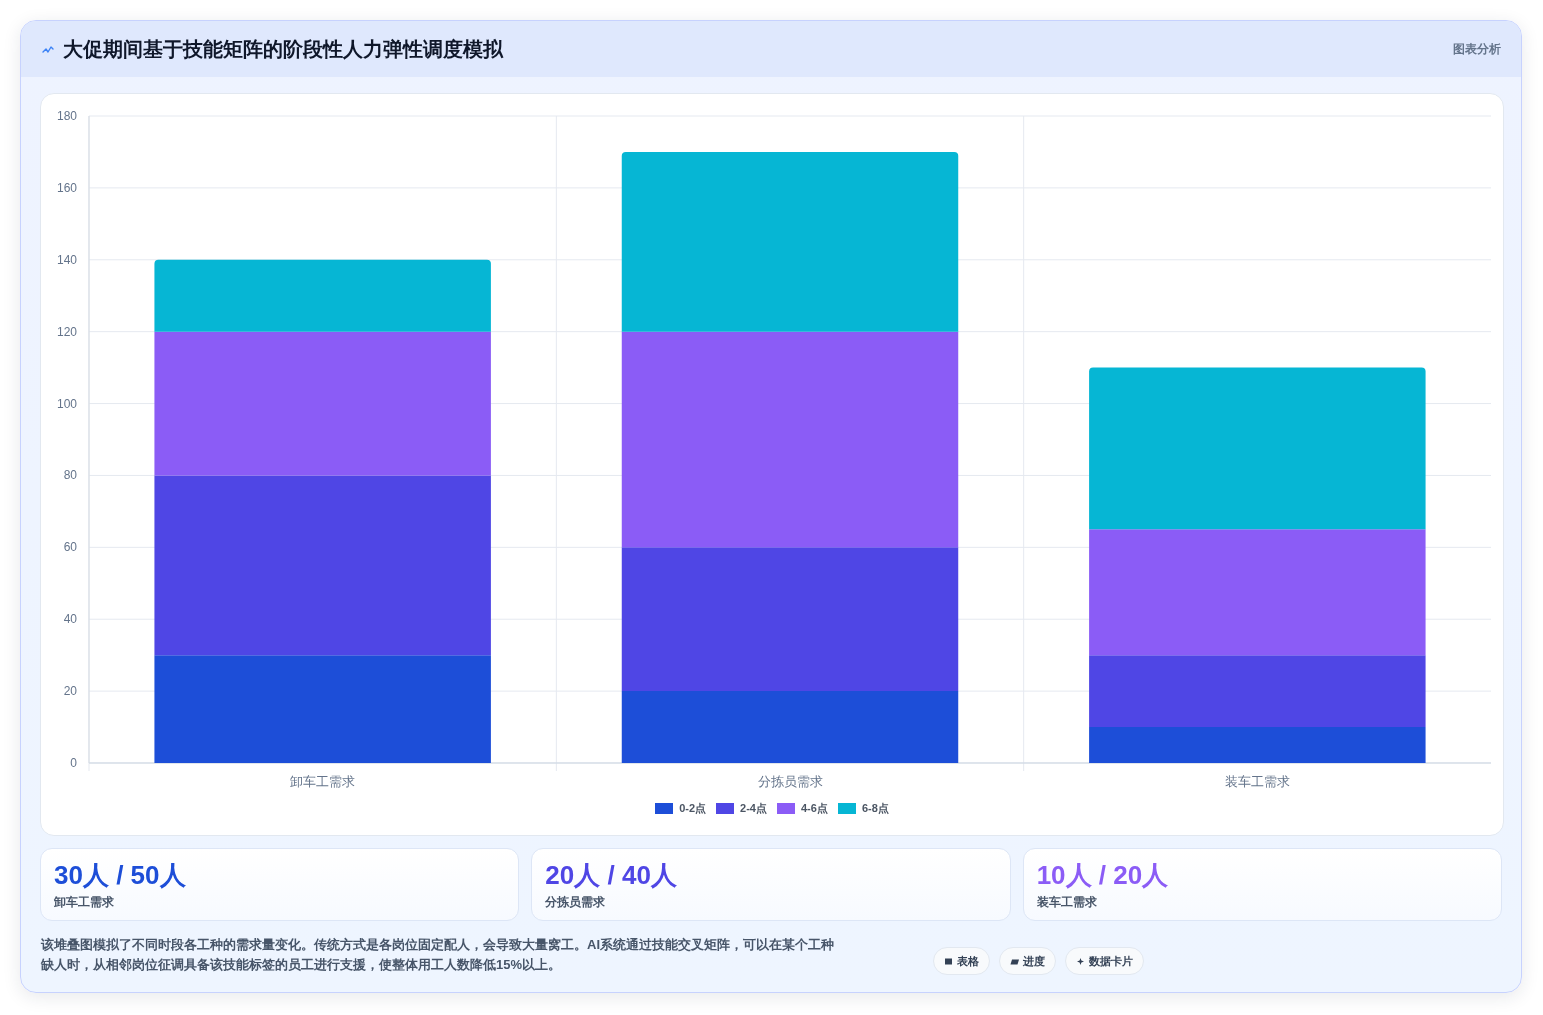  I want to click on legend-label: 0-2点, so click(693, 808).